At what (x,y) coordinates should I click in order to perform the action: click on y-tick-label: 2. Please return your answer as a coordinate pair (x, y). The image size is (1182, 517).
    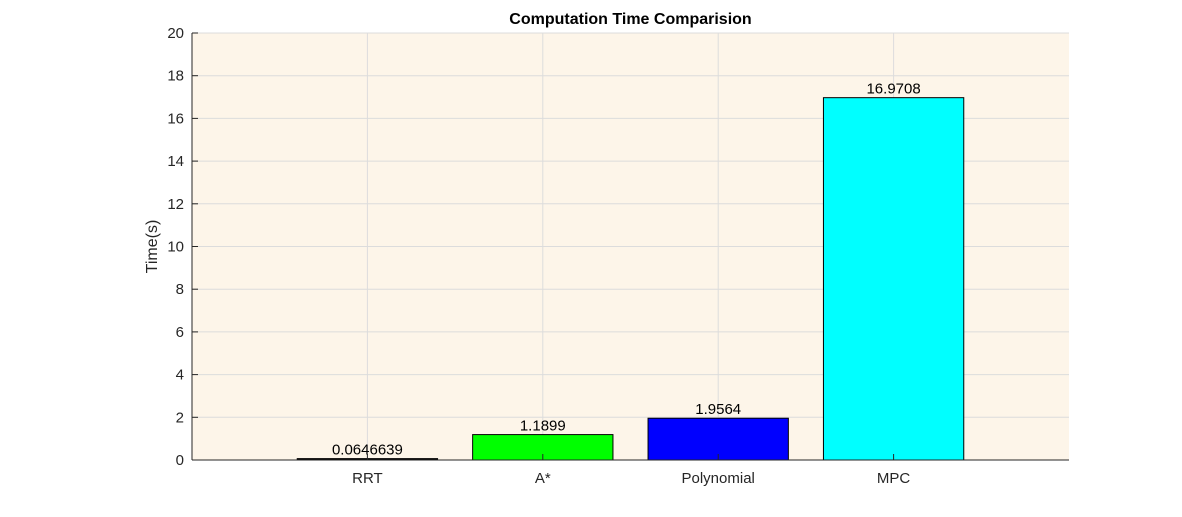
    Looking at the image, I should click on (180, 417).